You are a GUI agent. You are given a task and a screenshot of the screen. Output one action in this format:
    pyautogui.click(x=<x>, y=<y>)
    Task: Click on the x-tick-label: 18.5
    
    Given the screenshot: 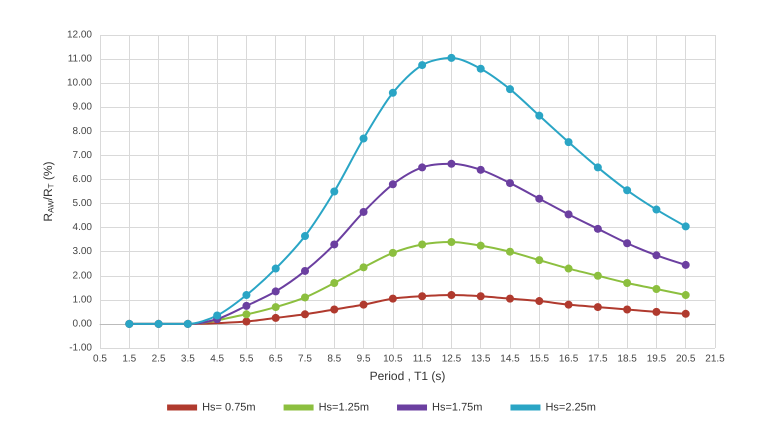 What is the action you would take?
    pyautogui.click(x=627, y=359)
    